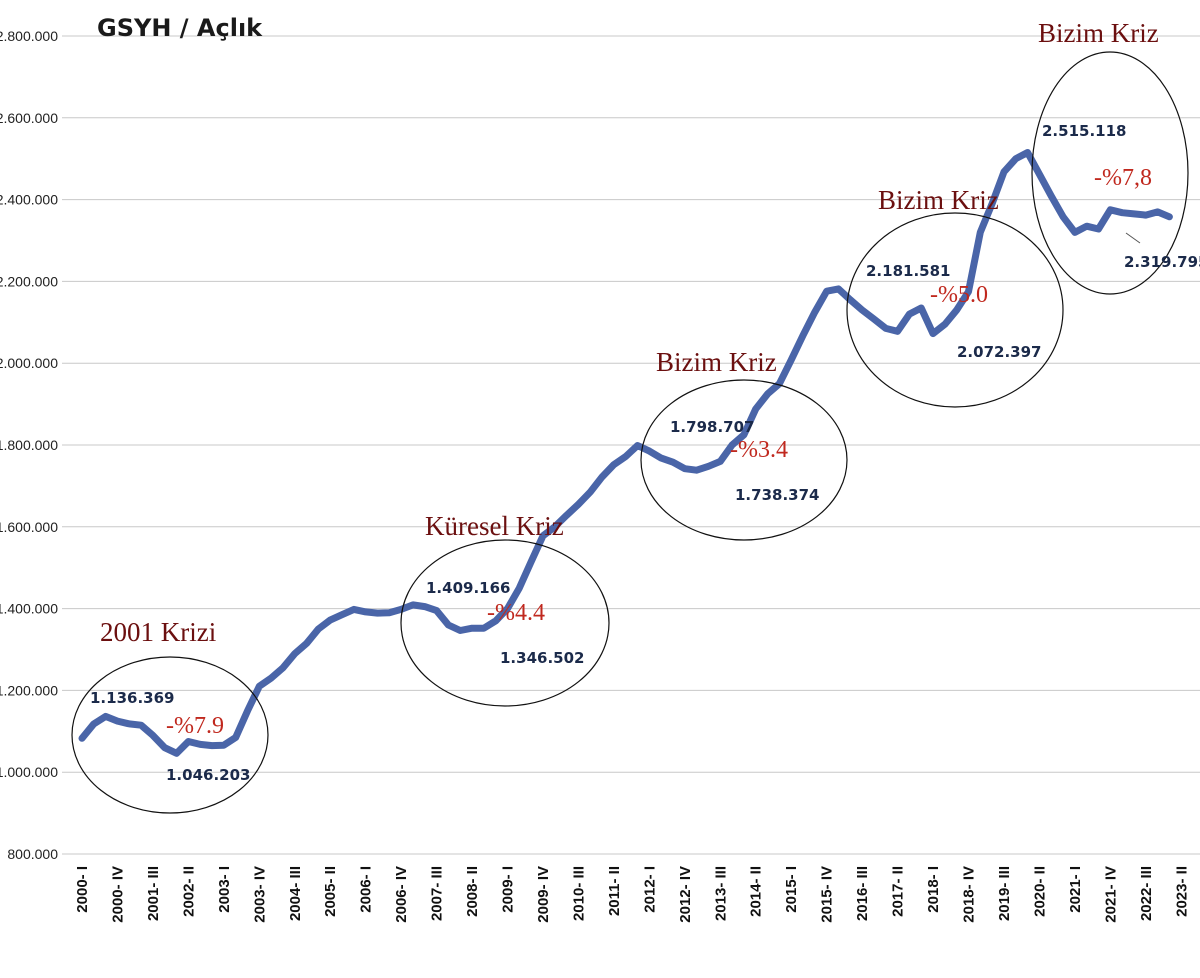 The image size is (1200, 978). I want to click on annotation-our-crisis-2019: Bizim Kriz 2.181.581 -%5.0 2.072.397, so click(955, 296).